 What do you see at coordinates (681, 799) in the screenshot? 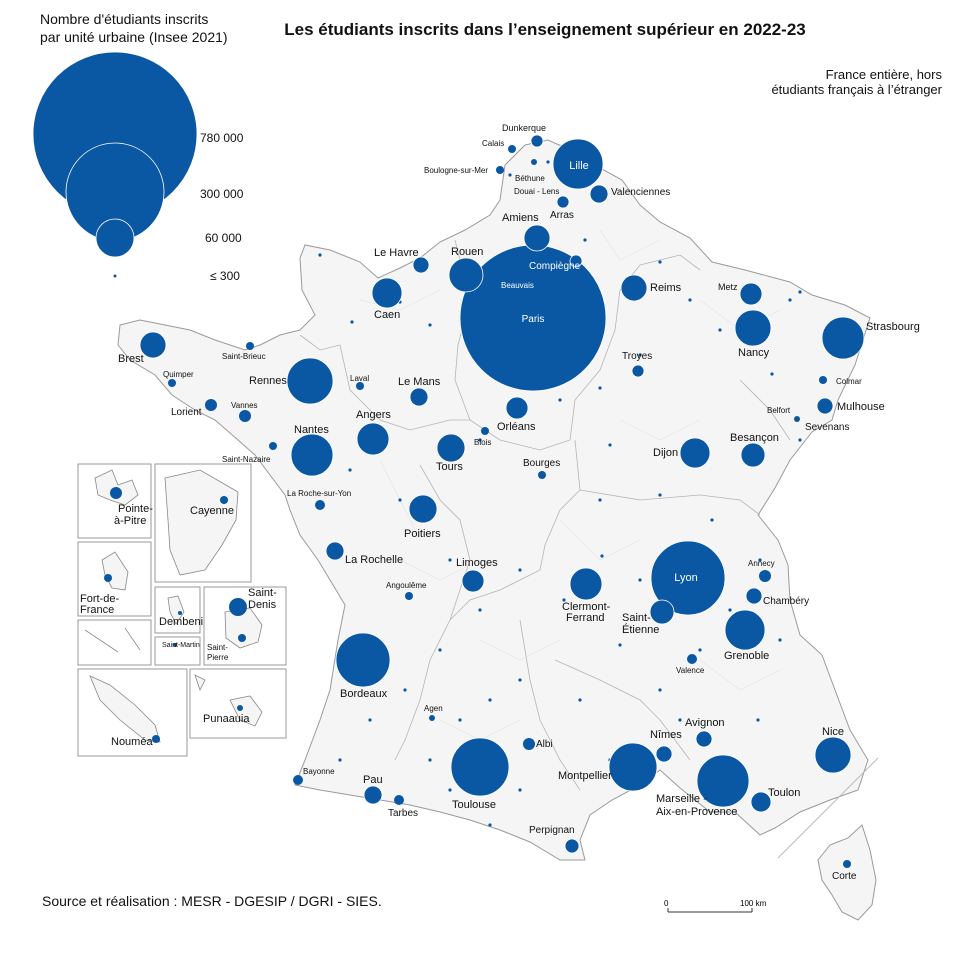
I see `label-marseille-1: Marseille -` at bounding box center [681, 799].